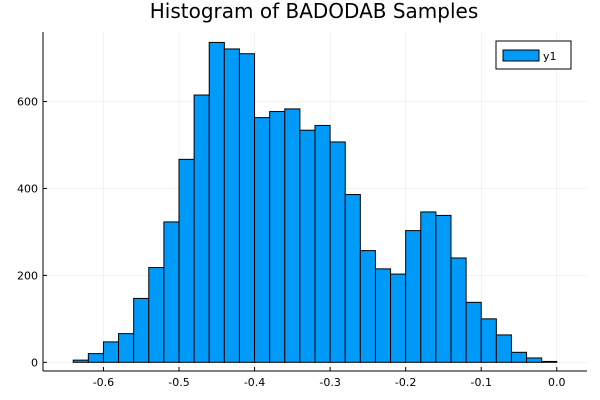  I want to click on x-tick-label: -0.6, so click(103, 382).